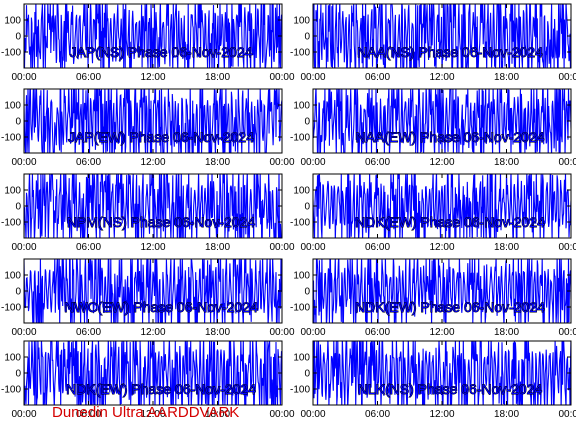 The height and width of the screenshot is (432, 576). What do you see at coordinates (161, 222) in the screenshot?
I see `panel-title: NPM(NS) Phase 06-Nov-2024` at bounding box center [161, 222].